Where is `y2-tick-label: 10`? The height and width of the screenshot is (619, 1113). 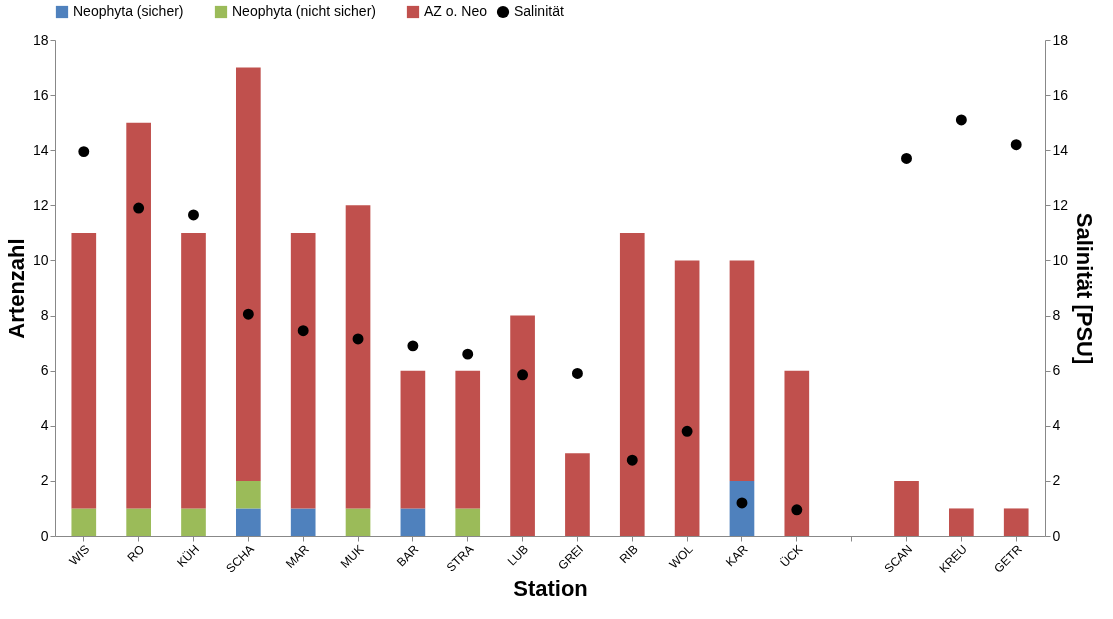
y2-tick-label: 10 is located at coordinates (1060, 259).